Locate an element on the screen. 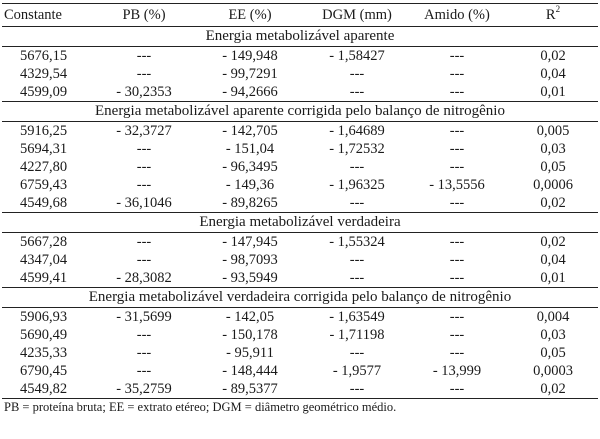  cell-r2: 0,01 is located at coordinates (553, 92).